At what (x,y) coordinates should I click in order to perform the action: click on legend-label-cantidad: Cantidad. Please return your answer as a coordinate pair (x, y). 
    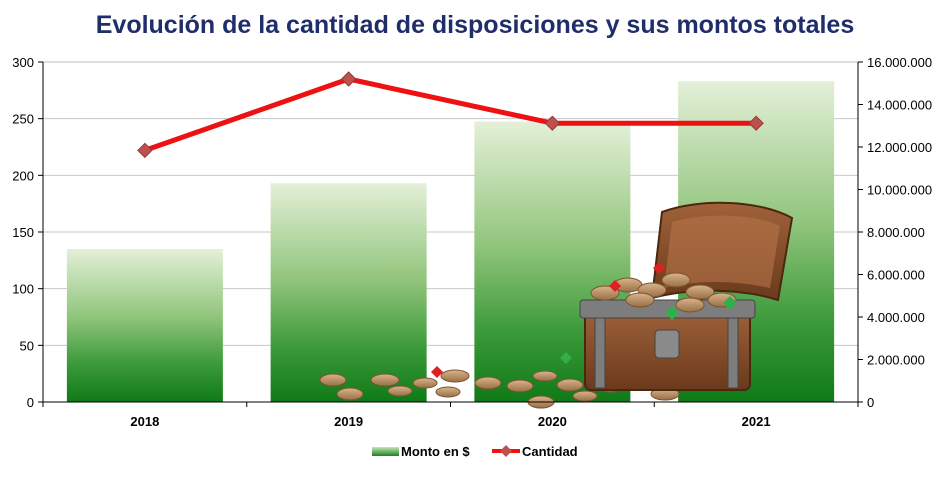
    Looking at the image, I should click on (550, 451).